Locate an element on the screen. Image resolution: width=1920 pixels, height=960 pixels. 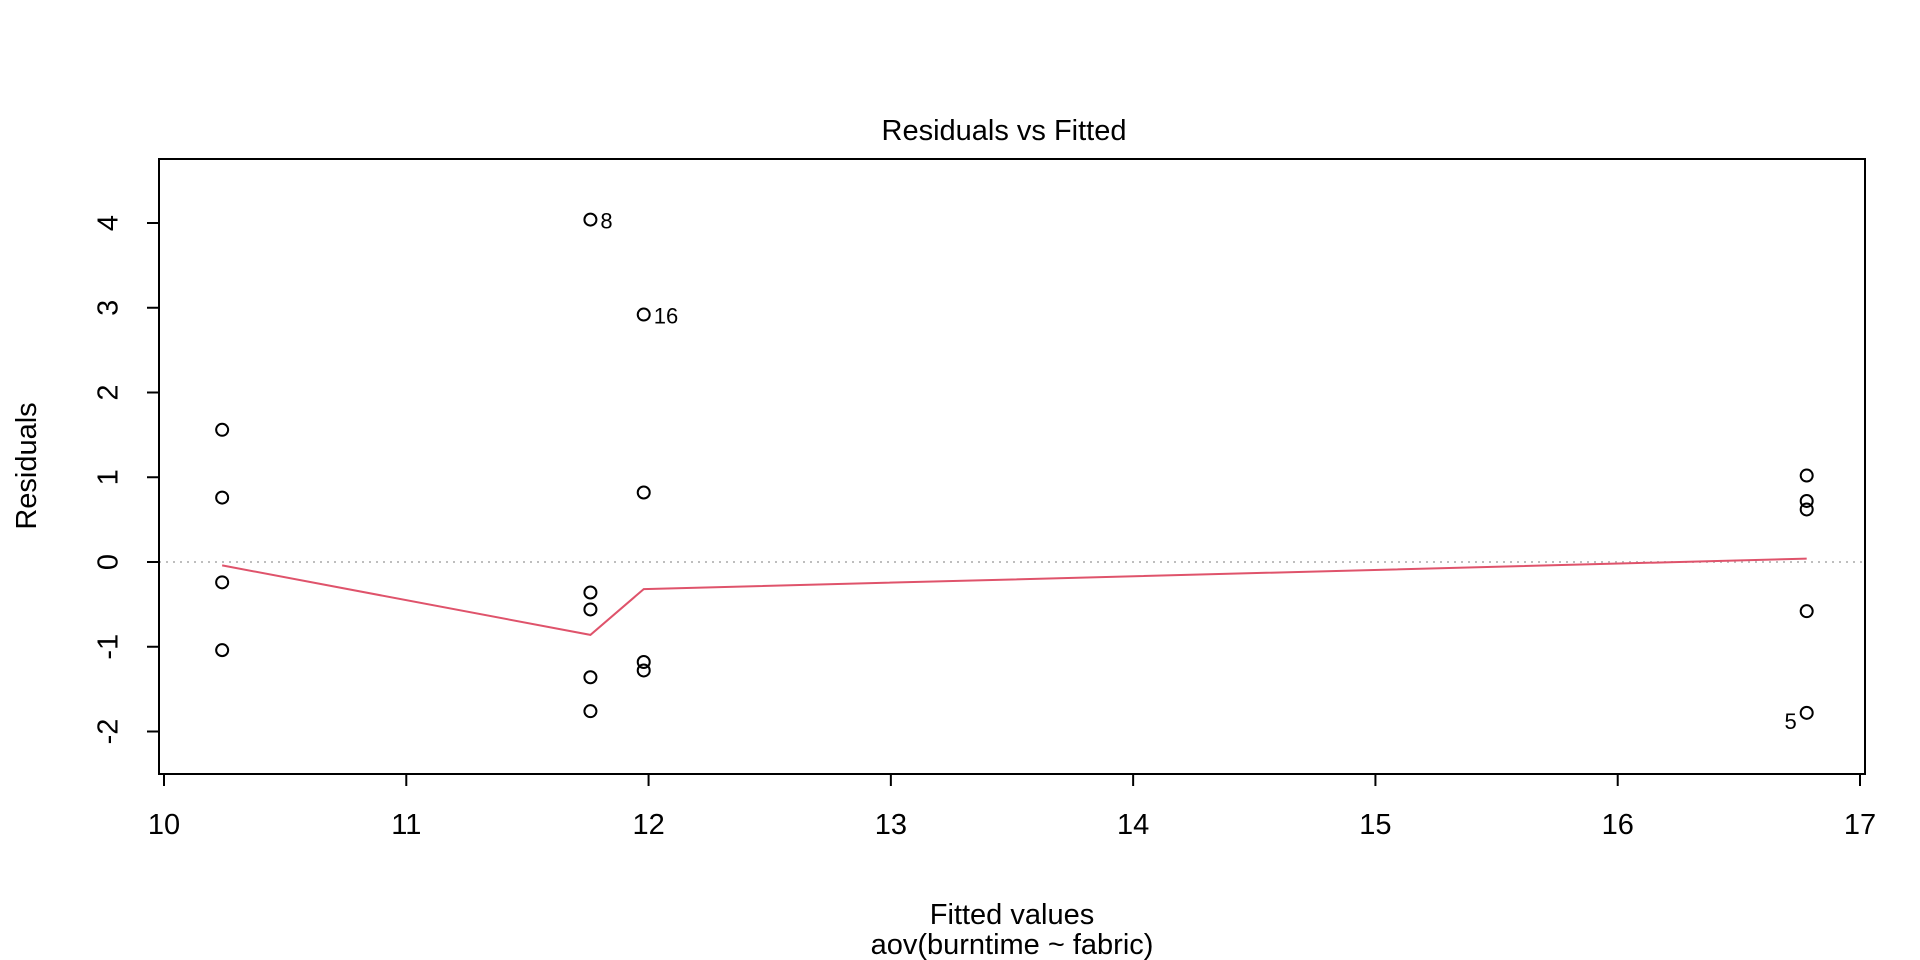
y-tick-label: 0 is located at coordinates (109, 562).